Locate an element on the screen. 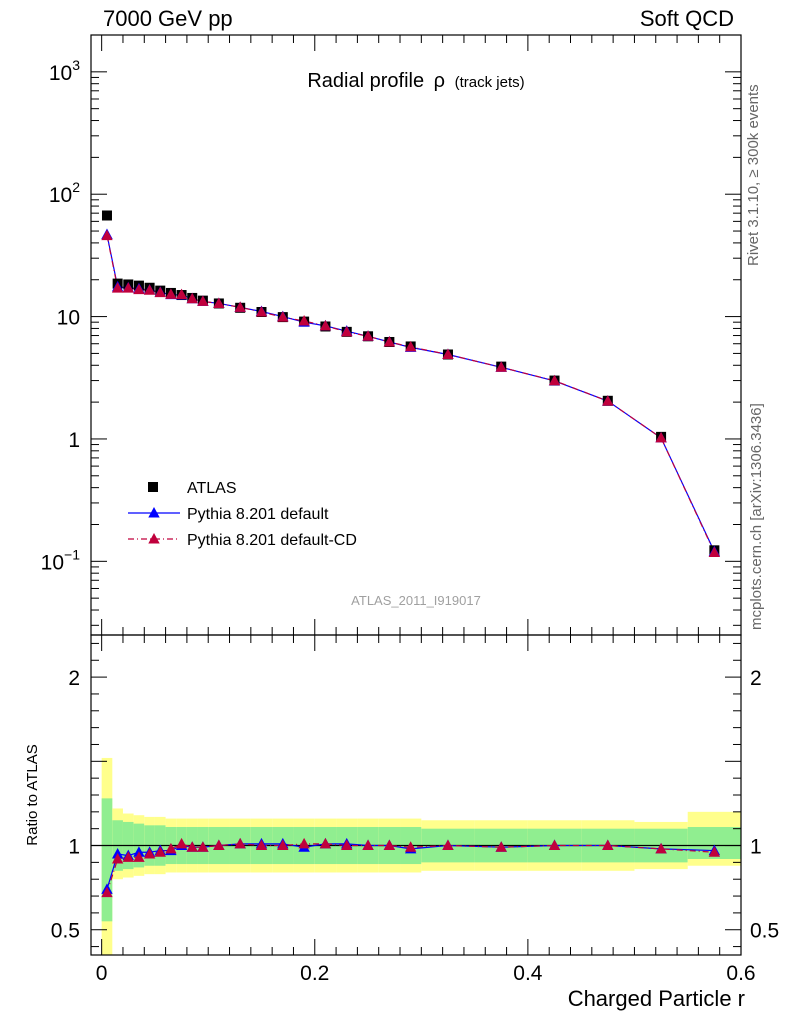  x-axis-label: Charged Particle r is located at coordinates (656, 998).